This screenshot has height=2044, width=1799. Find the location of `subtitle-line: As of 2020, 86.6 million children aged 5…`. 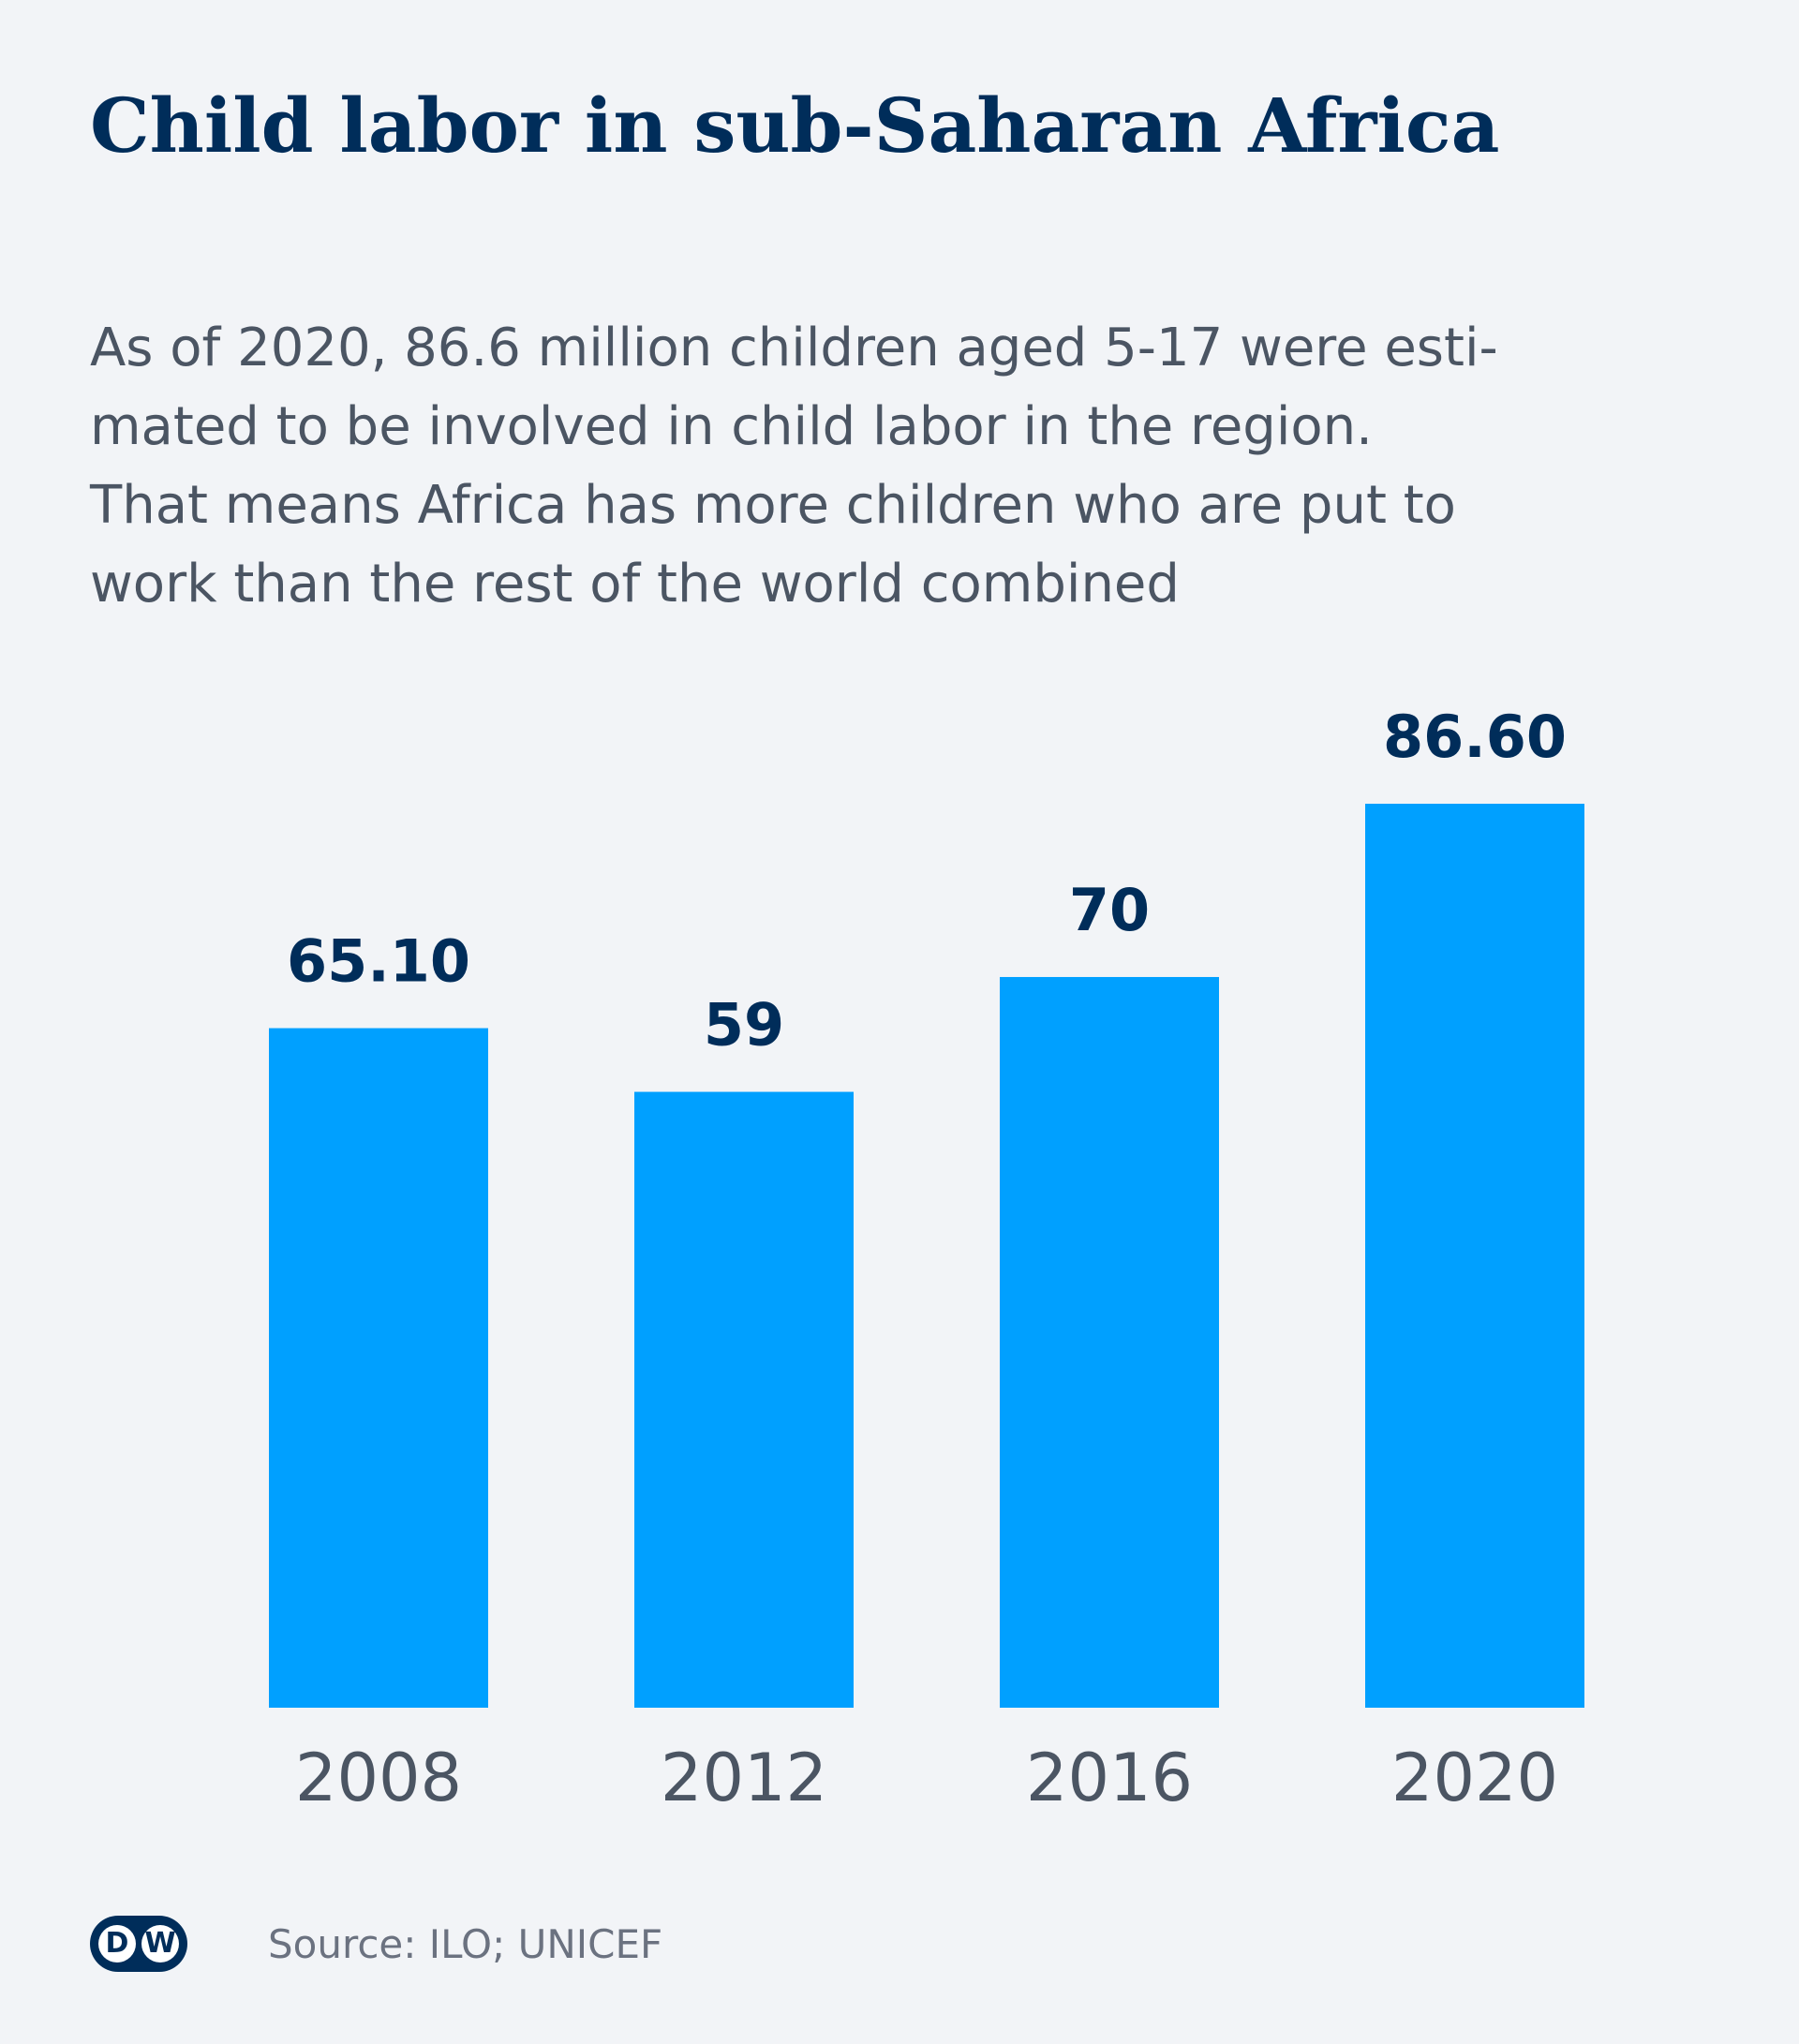

subtitle-line: As of 2020, 86.6 million children aged 5… is located at coordinates (794, 348).